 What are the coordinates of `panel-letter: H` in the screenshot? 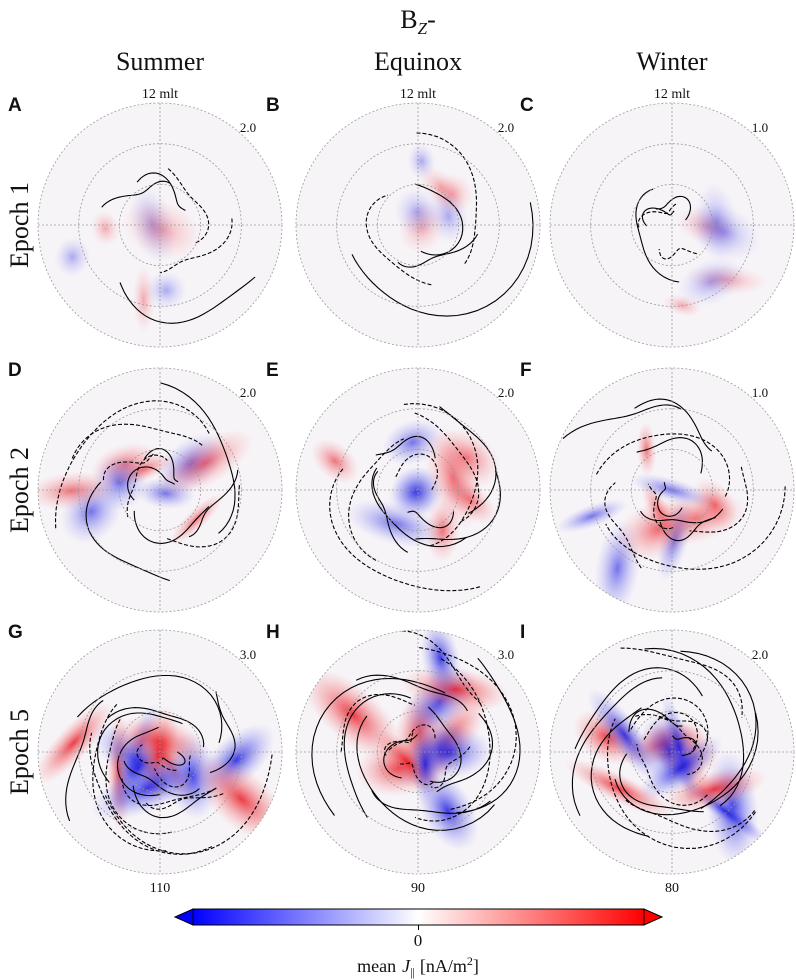 It's located at (273, 632).